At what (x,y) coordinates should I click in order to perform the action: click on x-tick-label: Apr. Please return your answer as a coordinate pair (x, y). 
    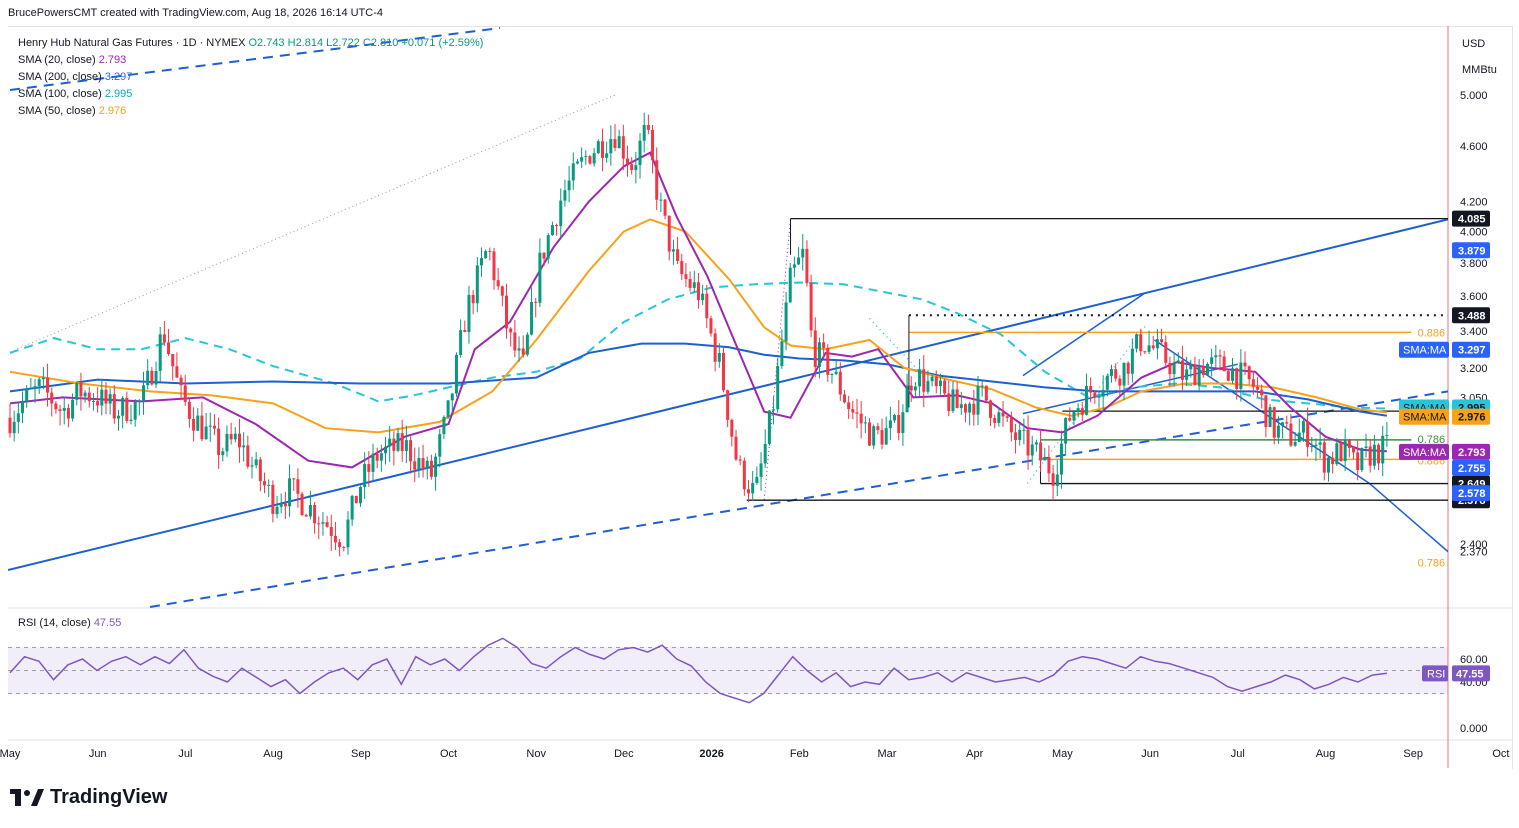
    Looking at the image, I should click on (974, 754).